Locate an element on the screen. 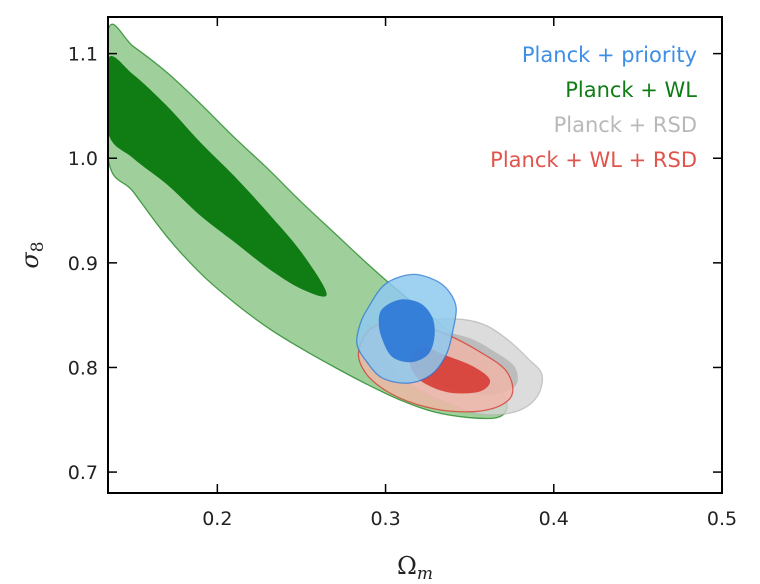 This screenshot has height=584, width=760. x-tick-label: 0.4 is located at coordinates (554, 519).